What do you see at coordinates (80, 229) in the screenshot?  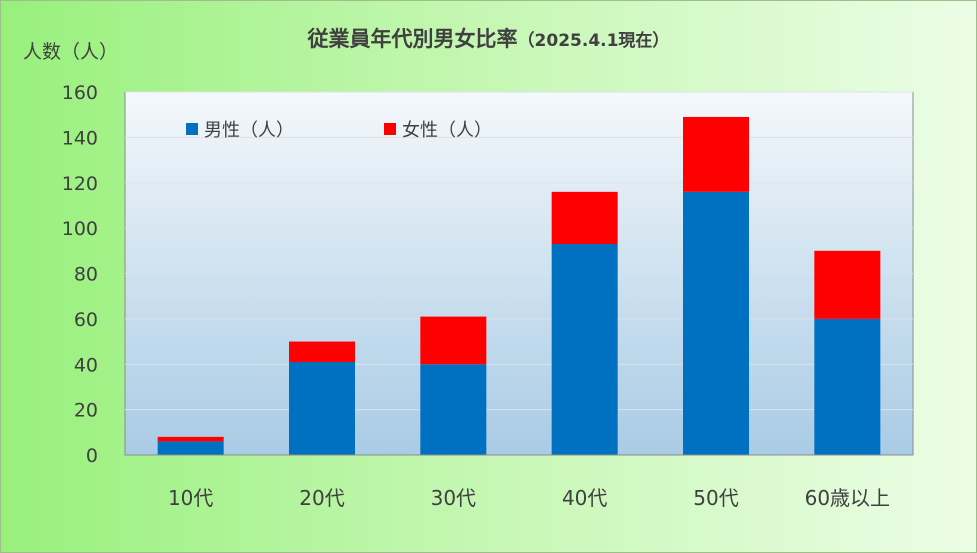 I see `y-tick-label: 100` at bounding box center [80, 229].